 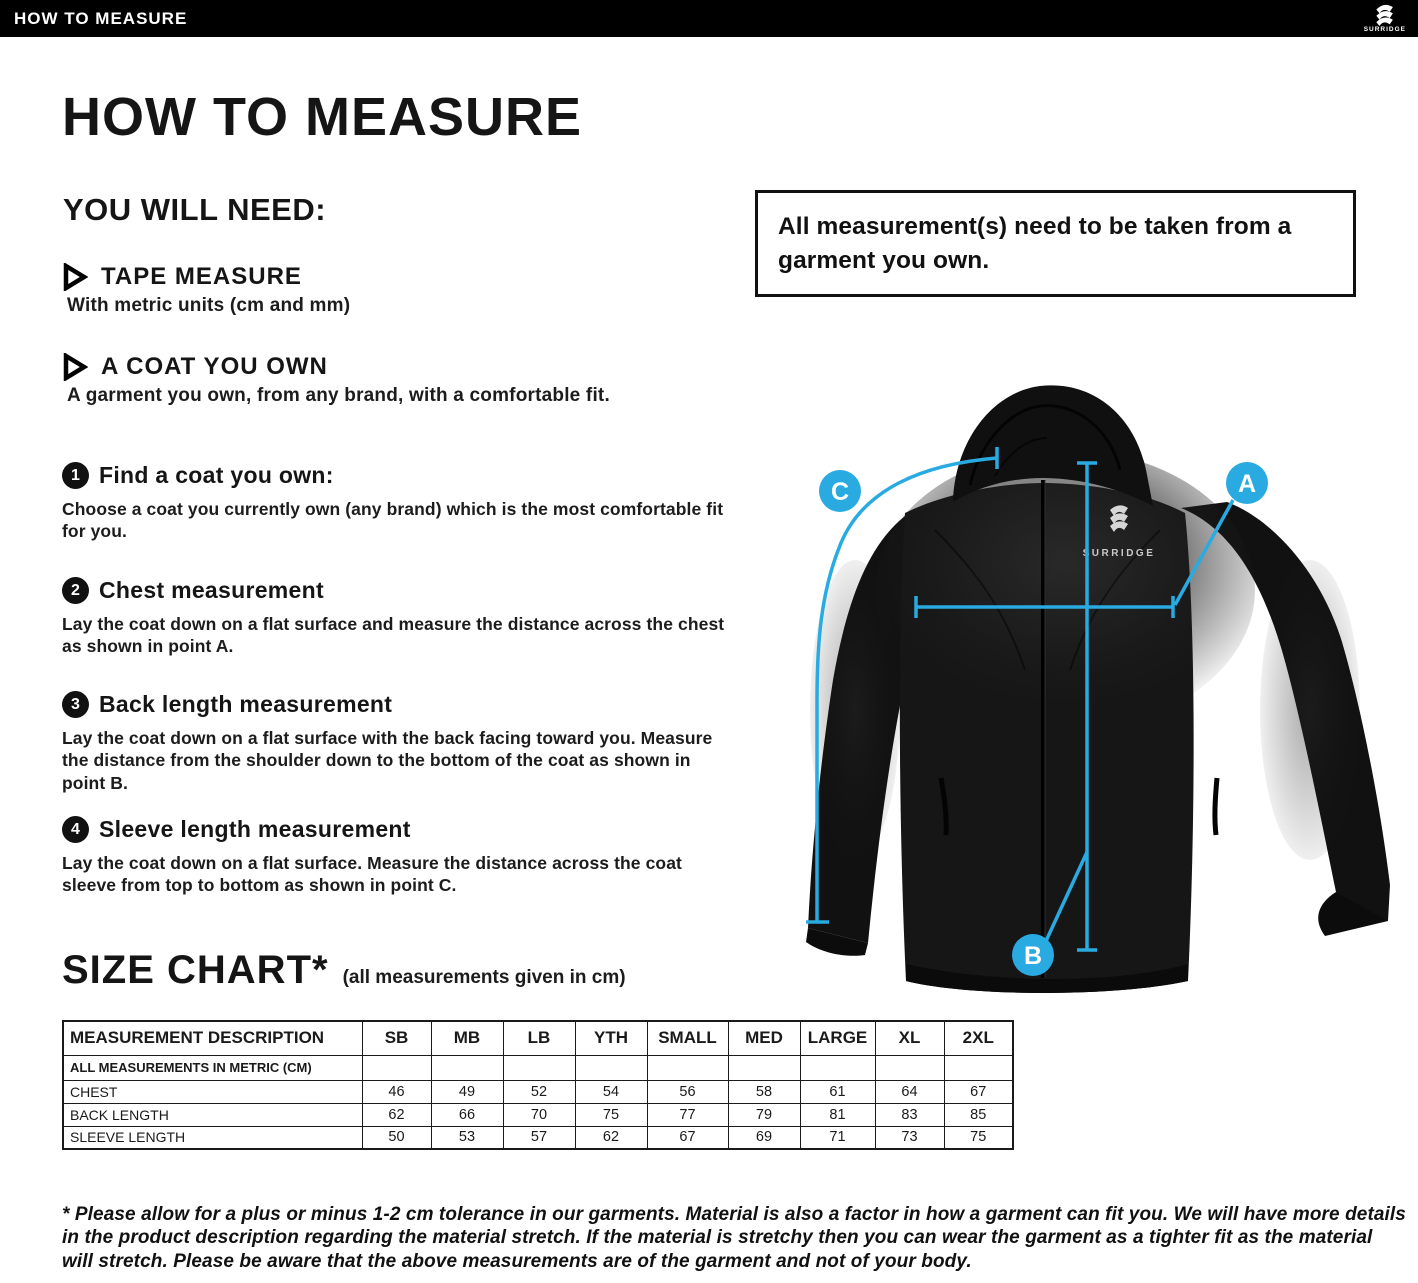 What do you see at coordinates (902, 685) in the screenshot?
I see `sleeve-length-measurement-line` at bounding box center [902, 685].